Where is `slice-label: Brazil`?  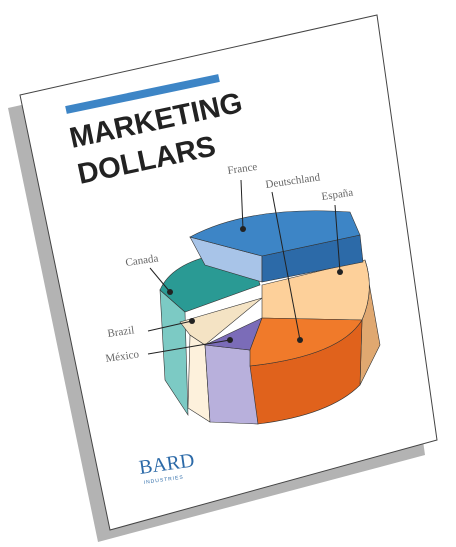
slice-label: Brazil is located at coordinates (121, 332).